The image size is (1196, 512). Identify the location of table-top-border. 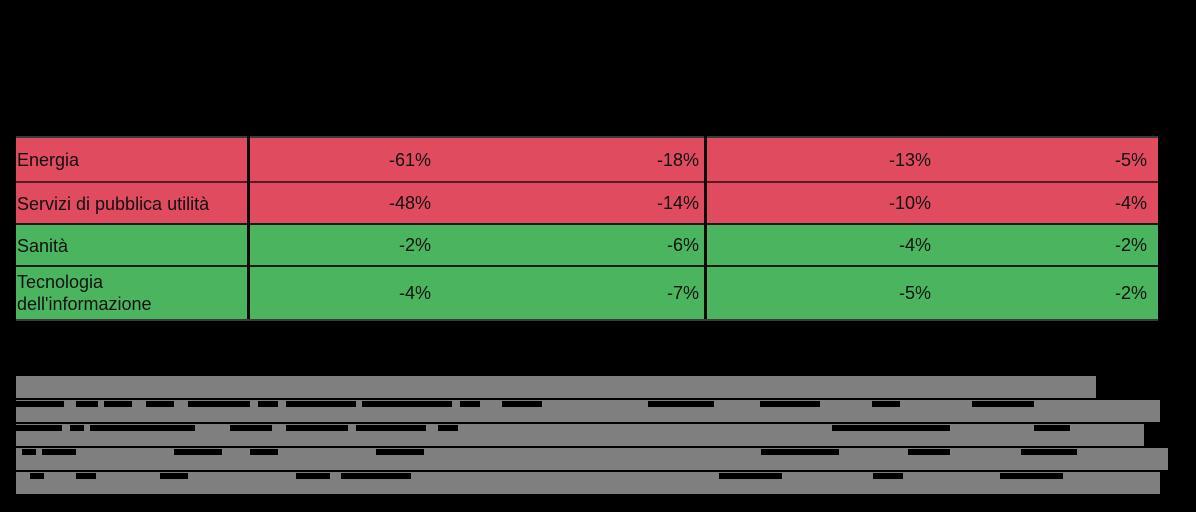
(587, 137).